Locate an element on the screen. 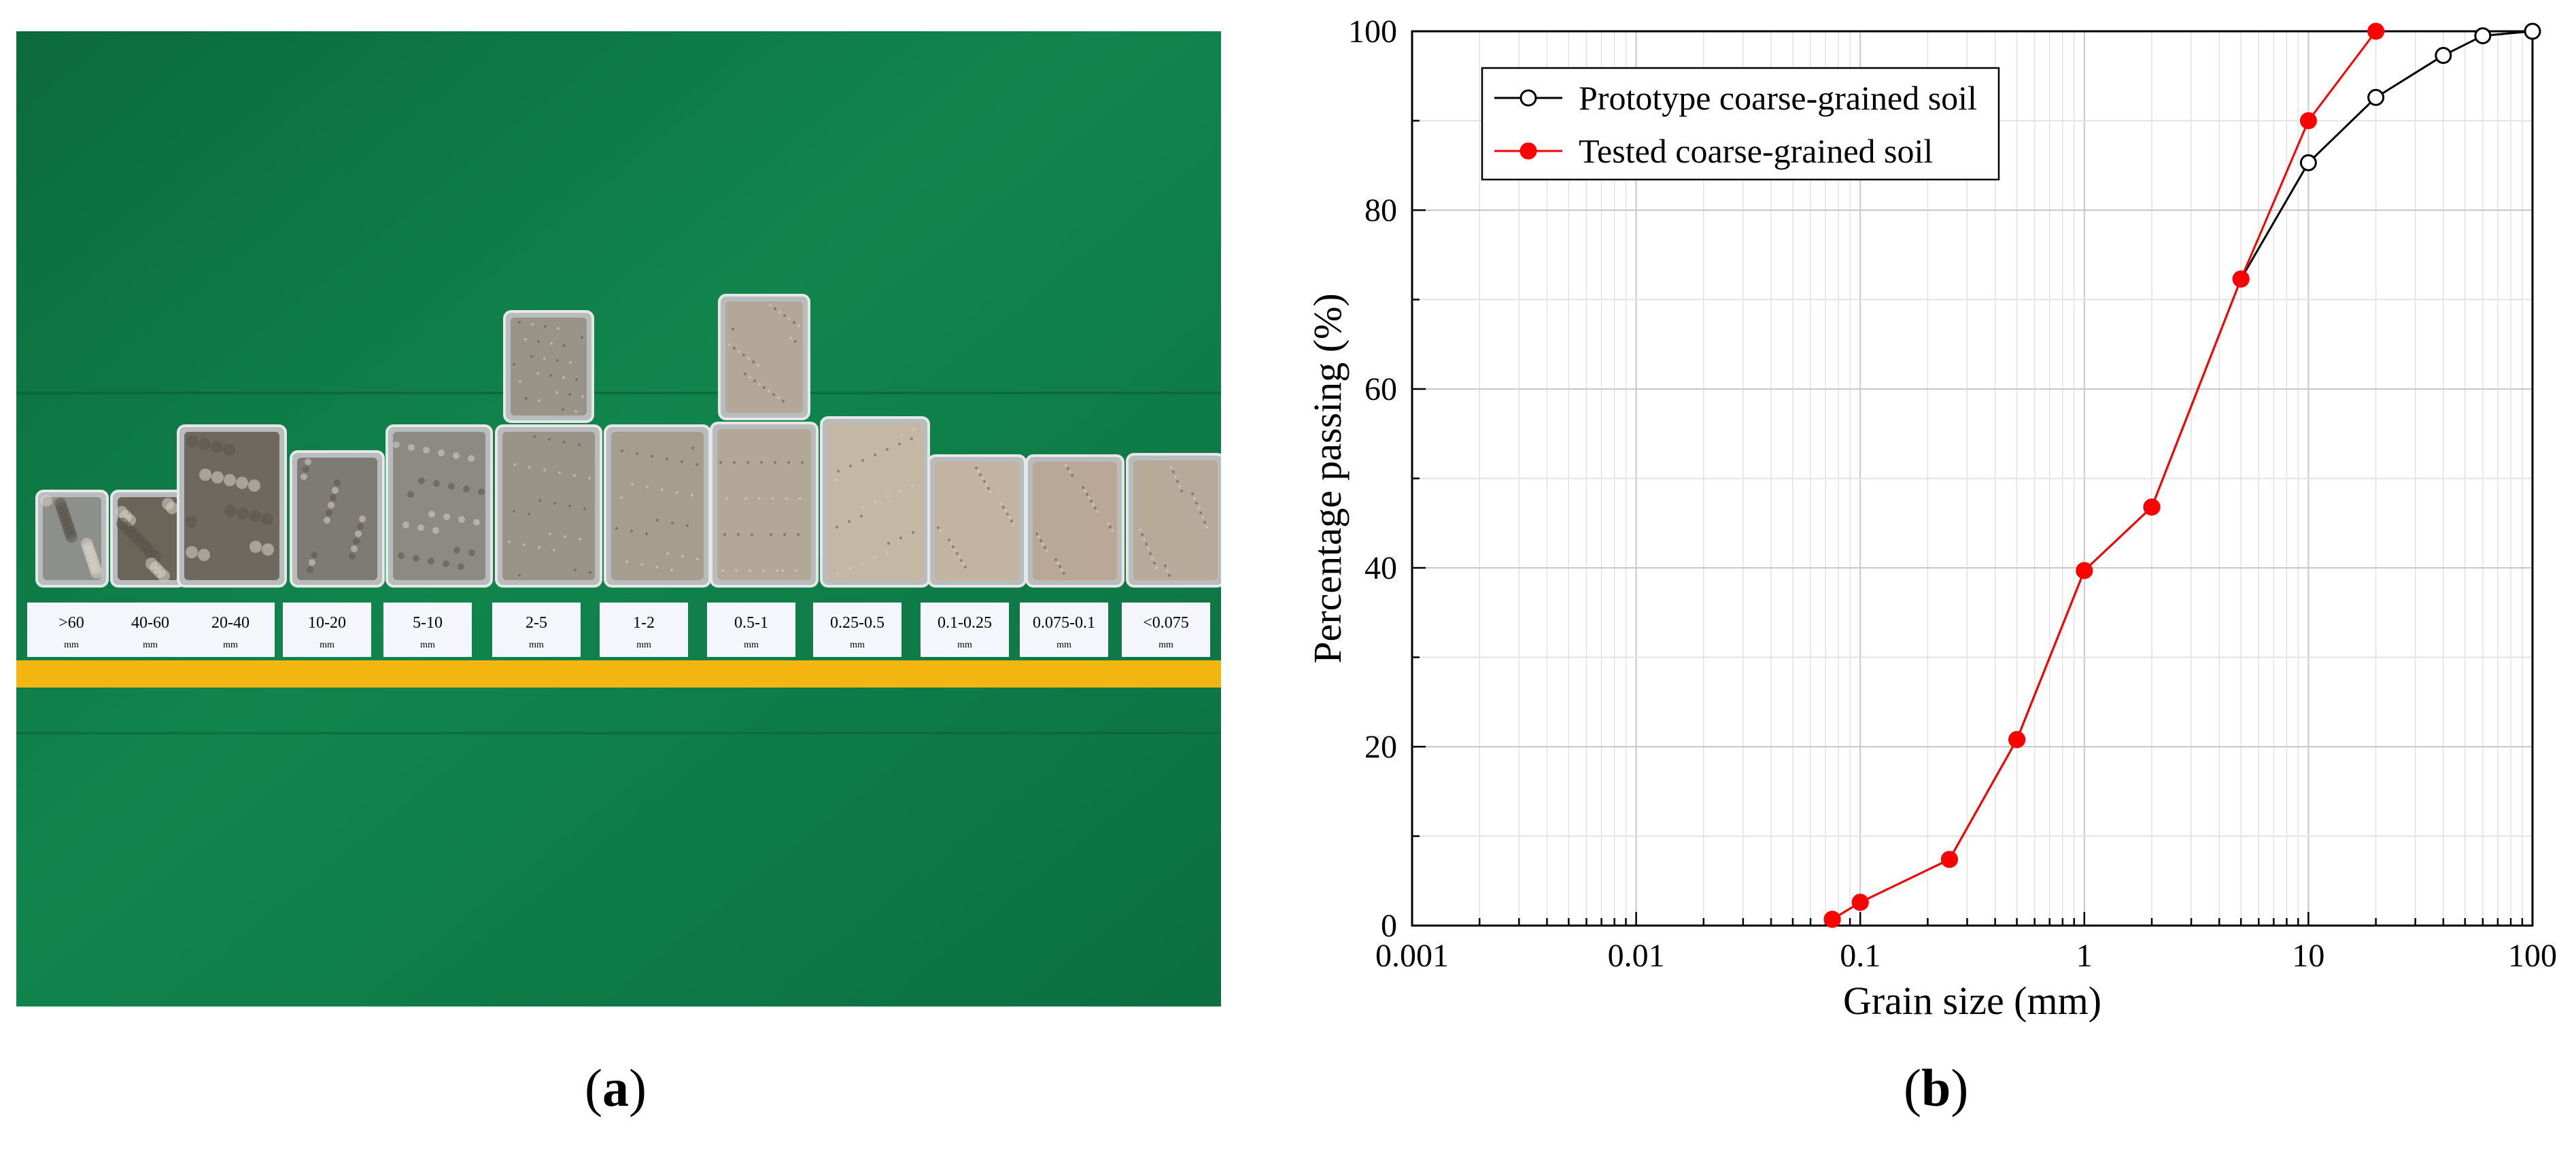 The image size is (2576, 1150). legend-item: Prototype coarse-grained soil is located at coordinates (1735, 98).